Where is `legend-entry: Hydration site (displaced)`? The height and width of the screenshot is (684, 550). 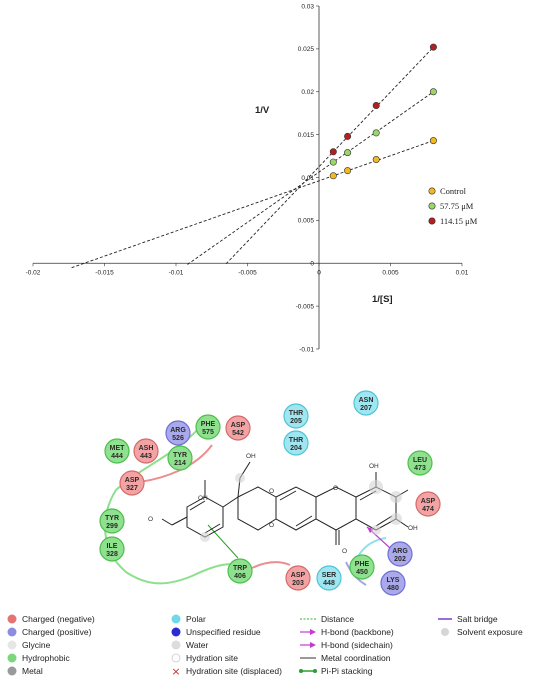 legend-entry: Hydration site (displaced) is located at coordinates (234, 671).